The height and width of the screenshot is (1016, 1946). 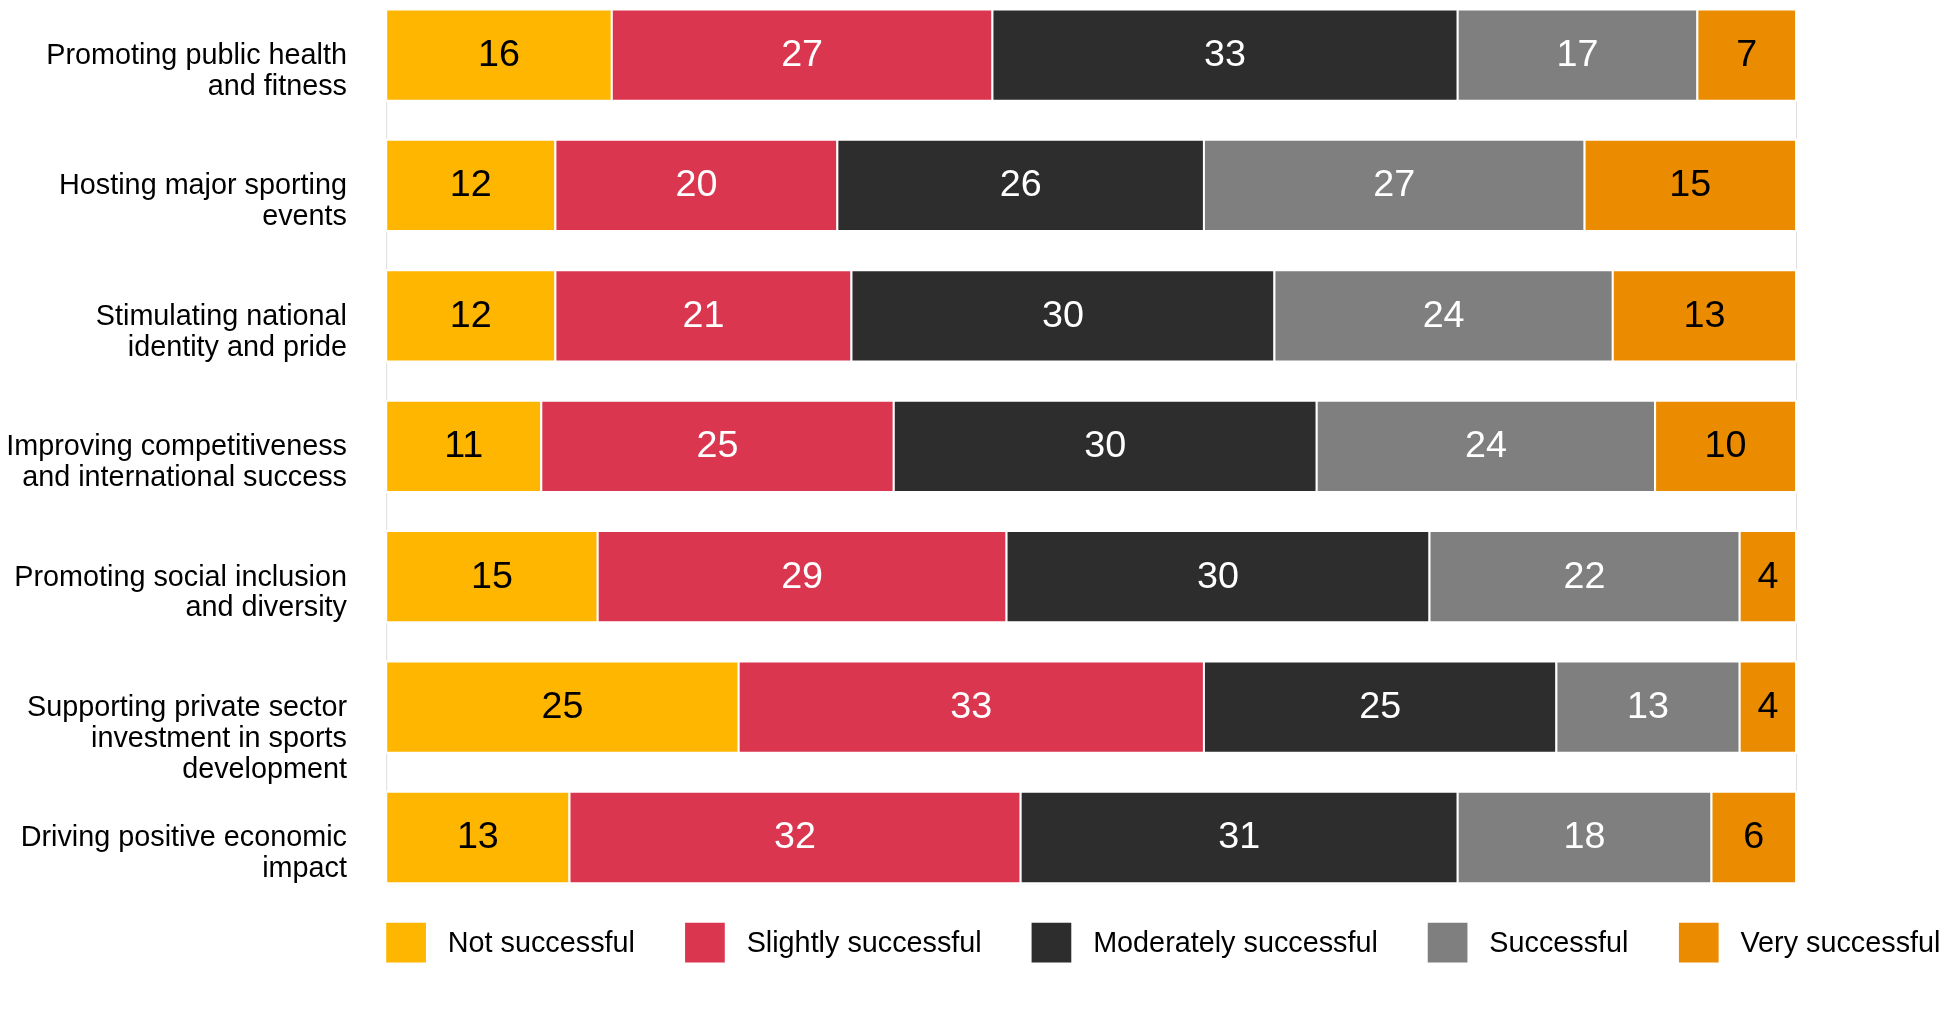 What do you see at coordinates (499, 52) in the screenshot?
I see `data-label: 16` at bounding box center [499, 52].